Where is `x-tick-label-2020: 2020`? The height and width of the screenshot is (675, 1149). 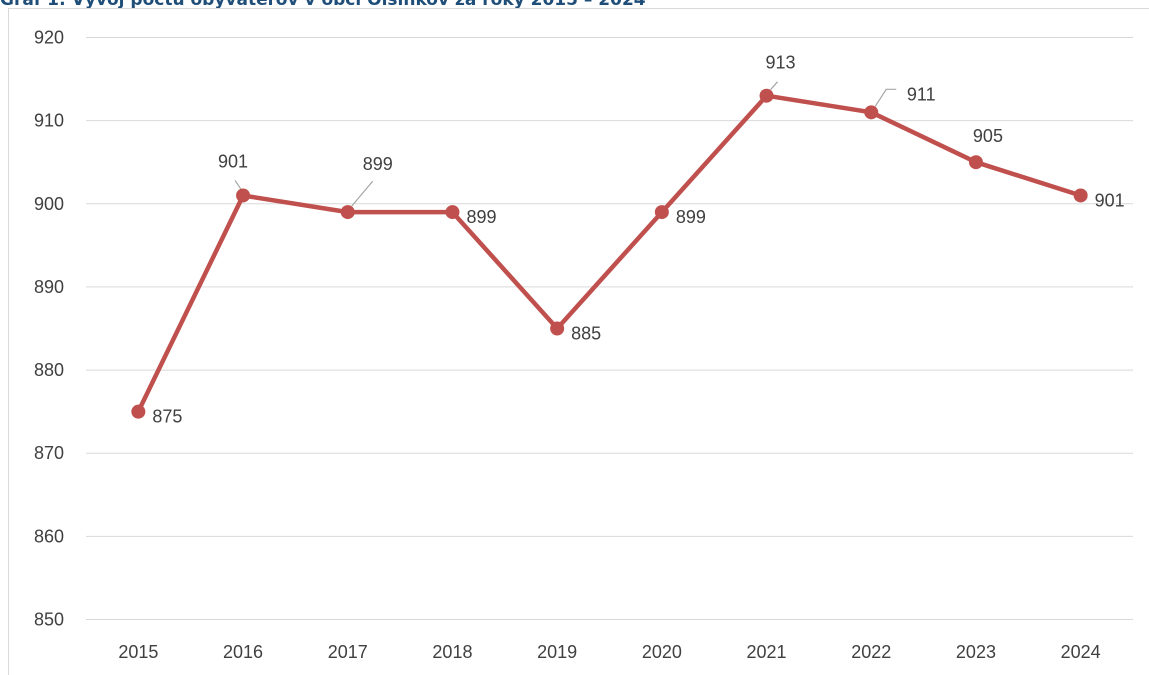 x-tick-label-2020: 2020 is located at coordinates (662, 652).